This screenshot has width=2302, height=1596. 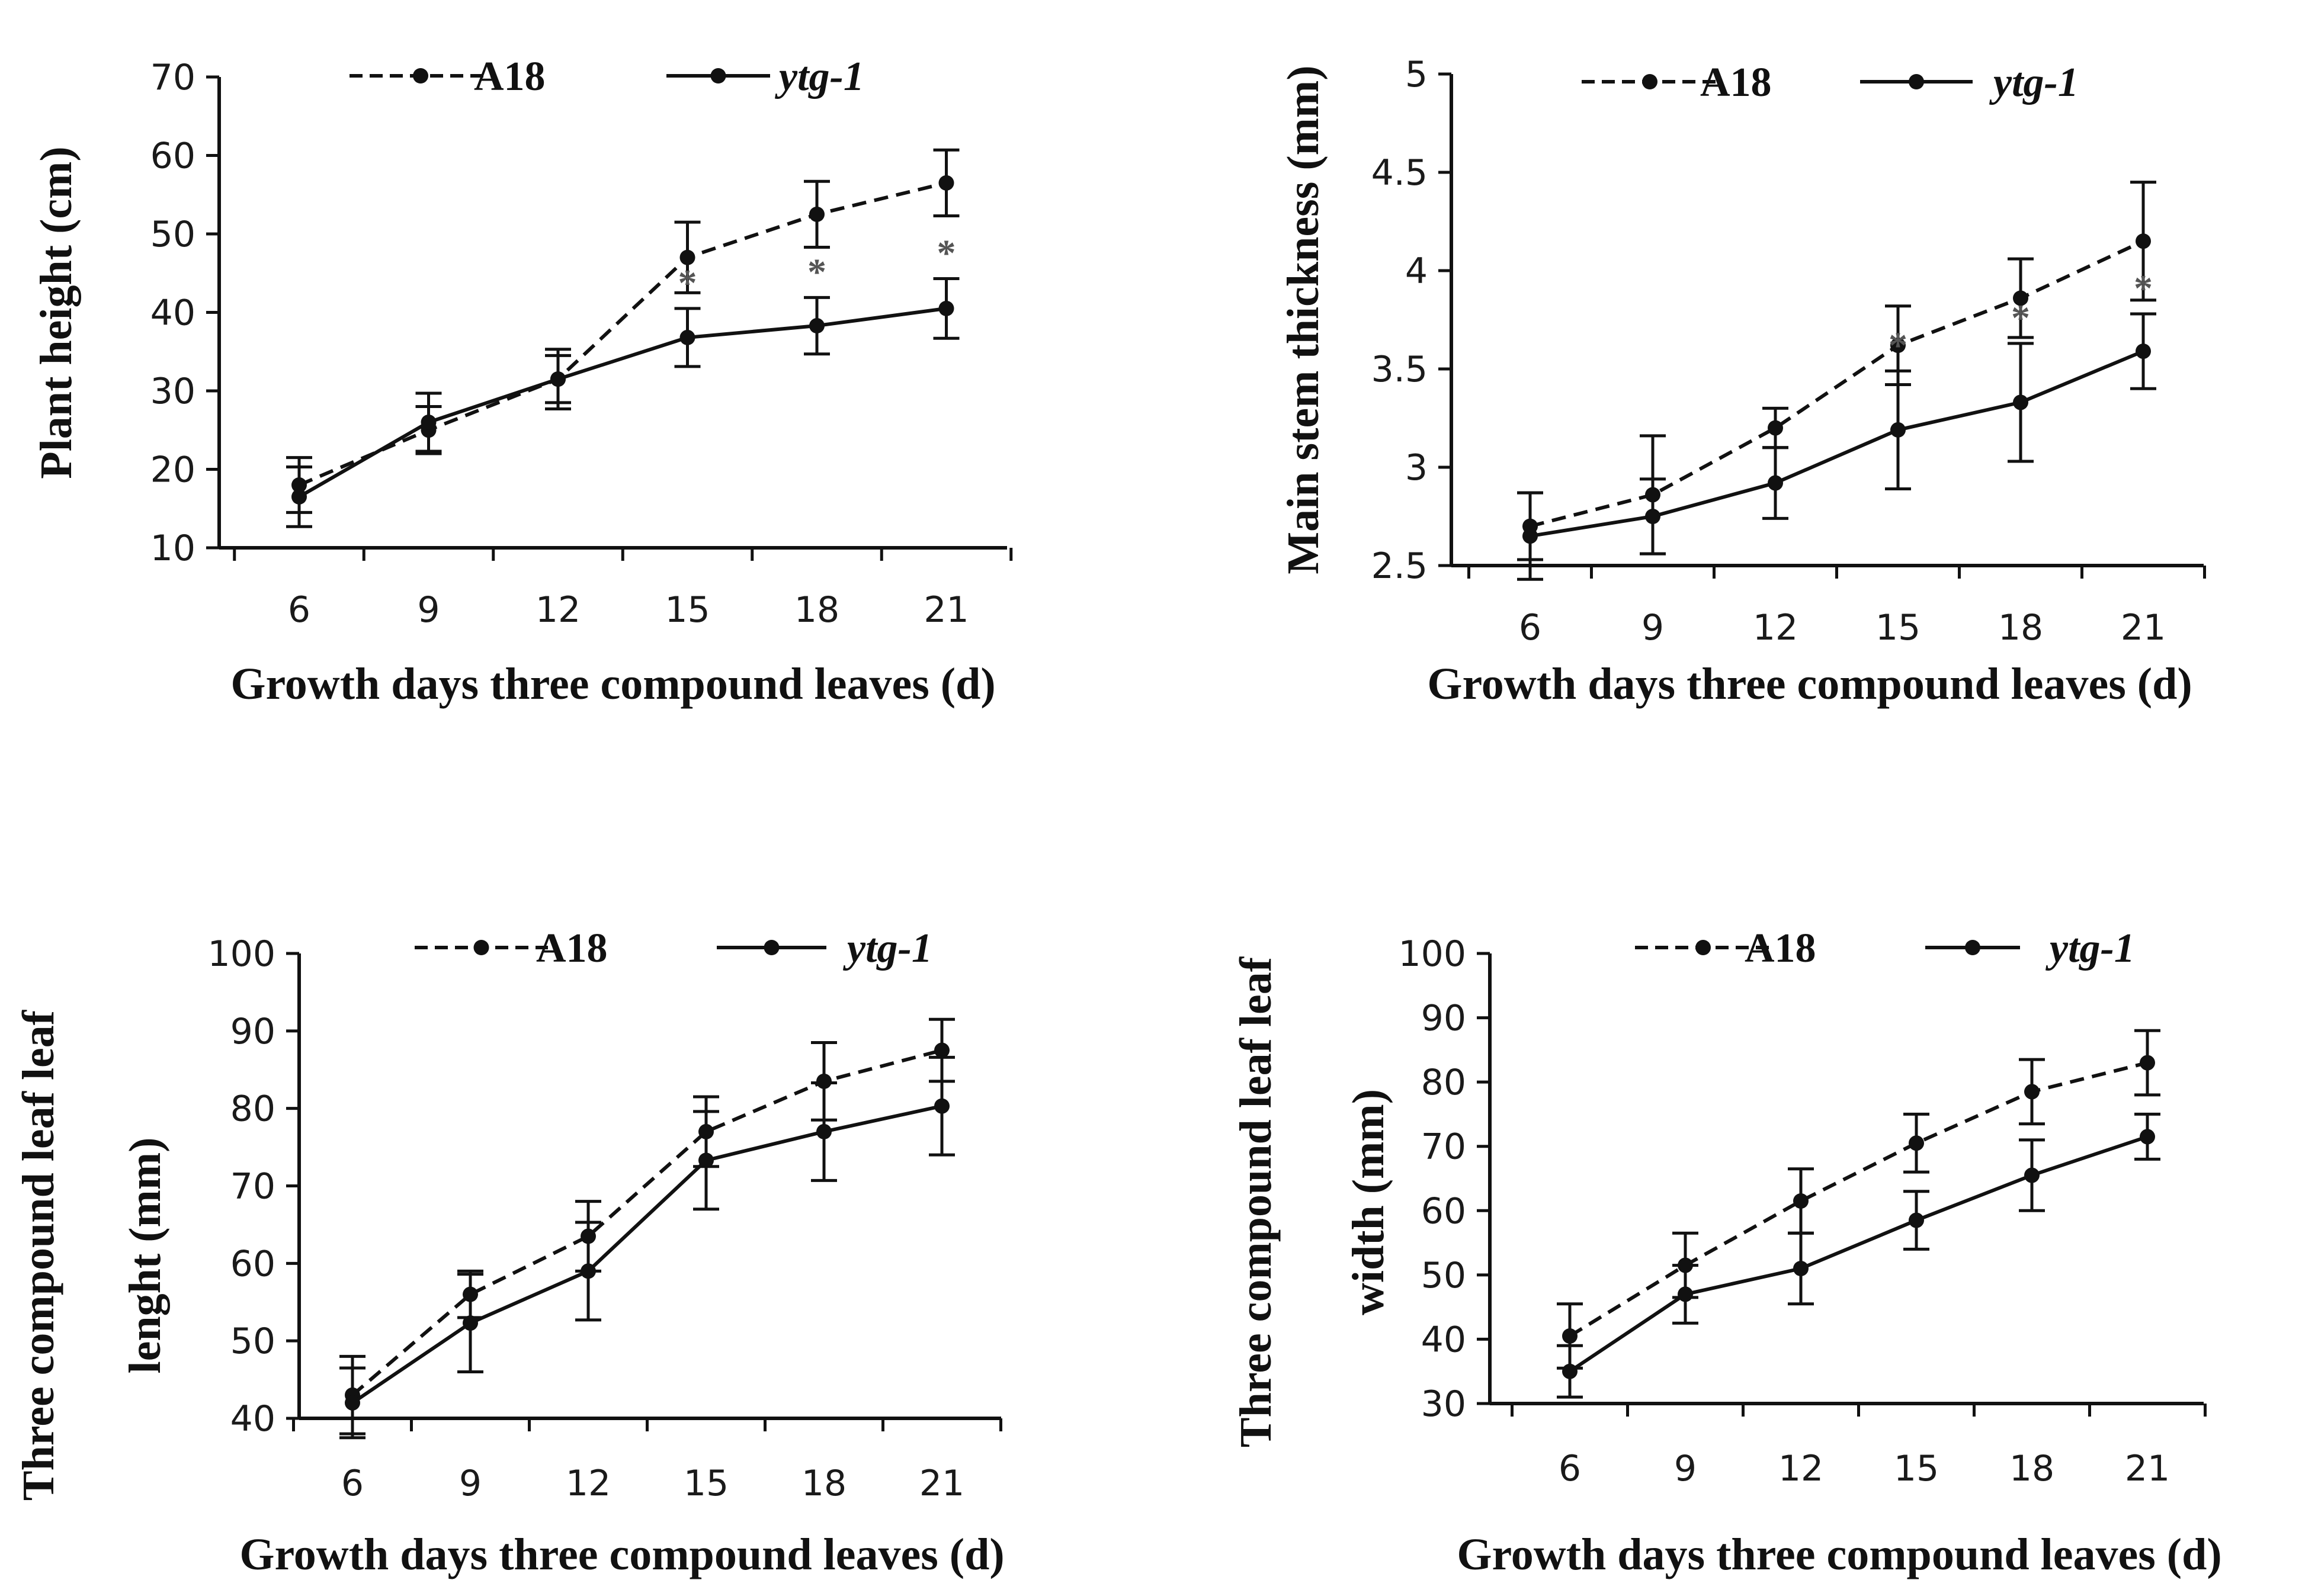 What do you see at coordinates (172, 548) in the screenshot?
I see `y-tick-label: 10` at bounding box center [172, 548].